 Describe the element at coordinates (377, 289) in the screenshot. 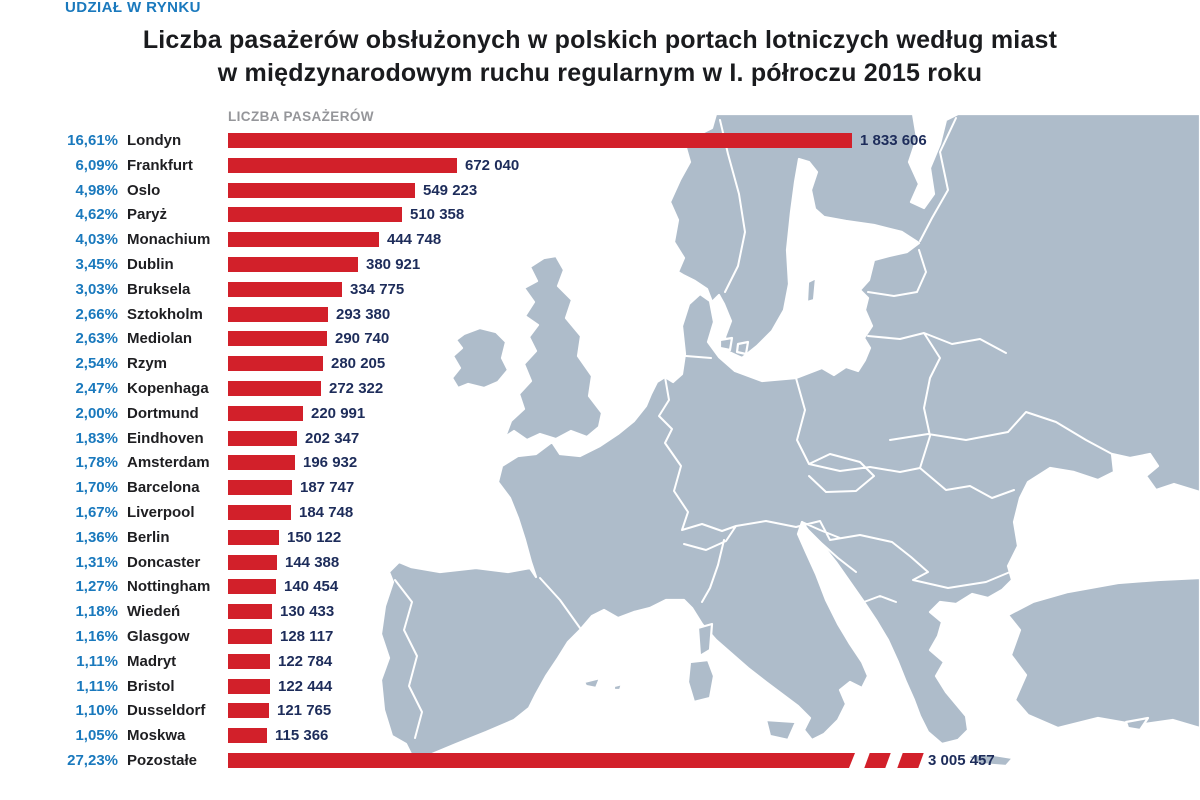

I see `value-label: 334 775` at that location.